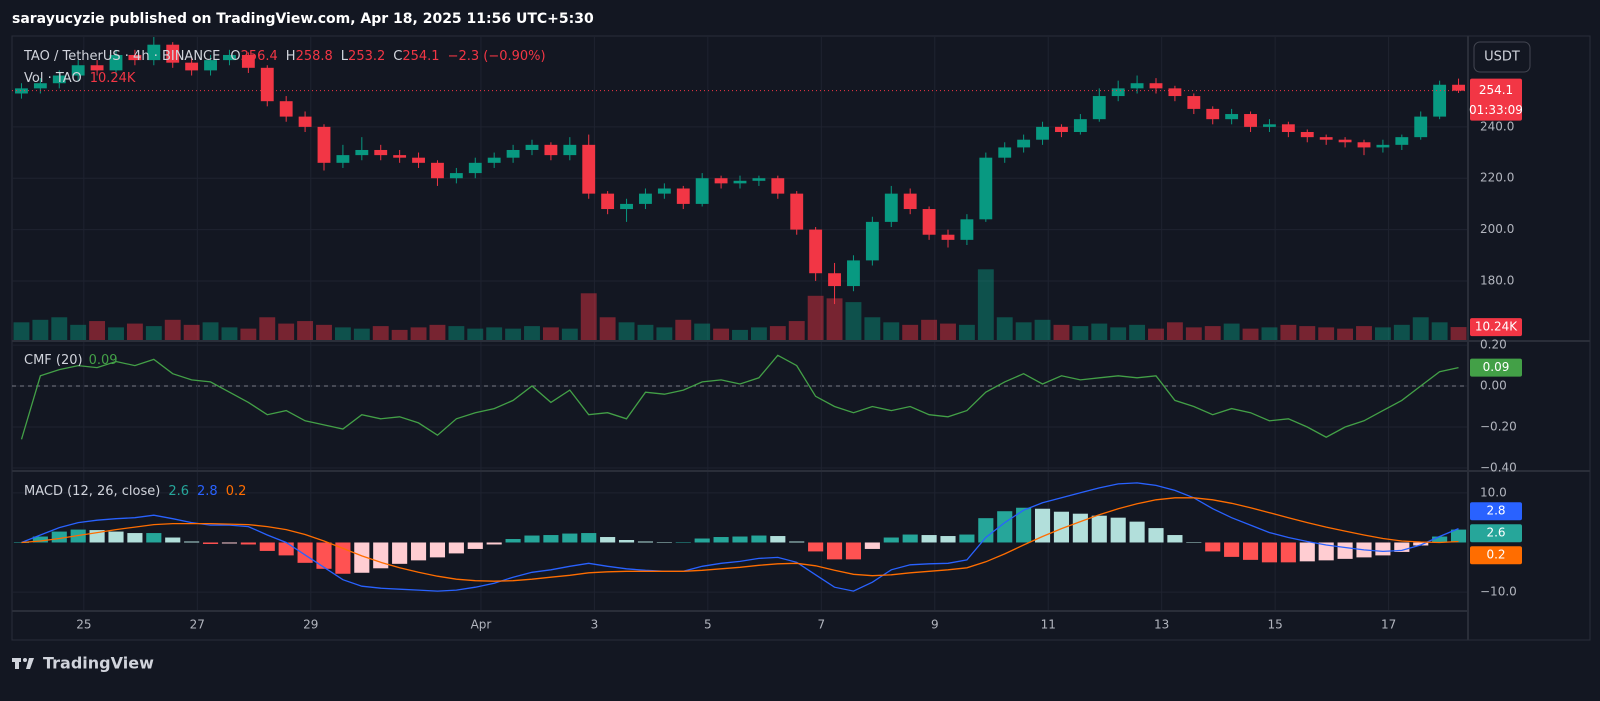 The height and width of the screenshot is (701, 1600). Describe the element at coordinates (739, 397) in the screenshot. I see `indicator-line` at that location.